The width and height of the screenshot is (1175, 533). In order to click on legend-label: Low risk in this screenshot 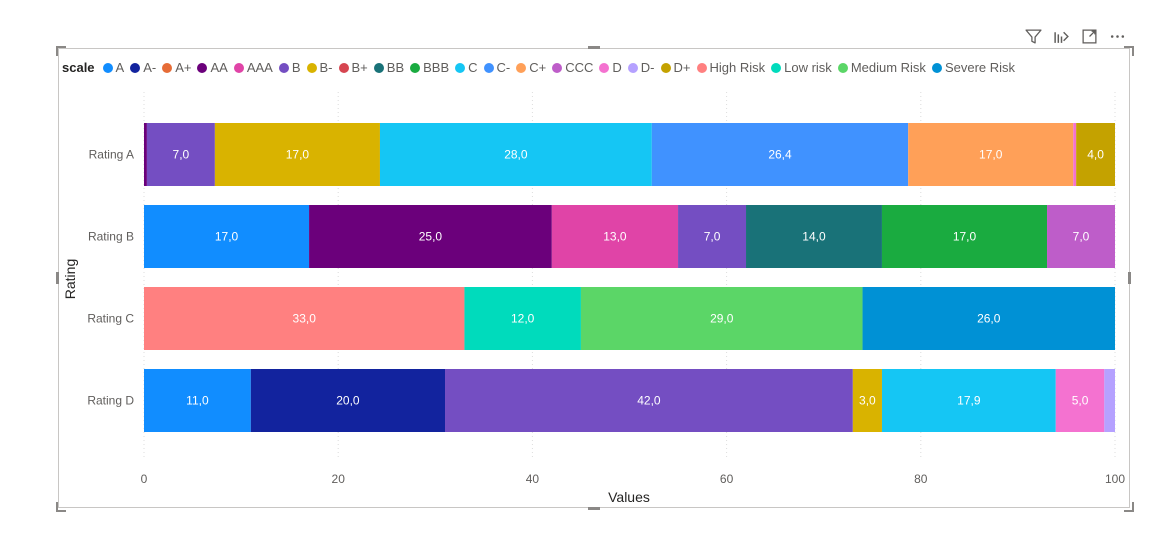, I will do `click(808, 67)`.